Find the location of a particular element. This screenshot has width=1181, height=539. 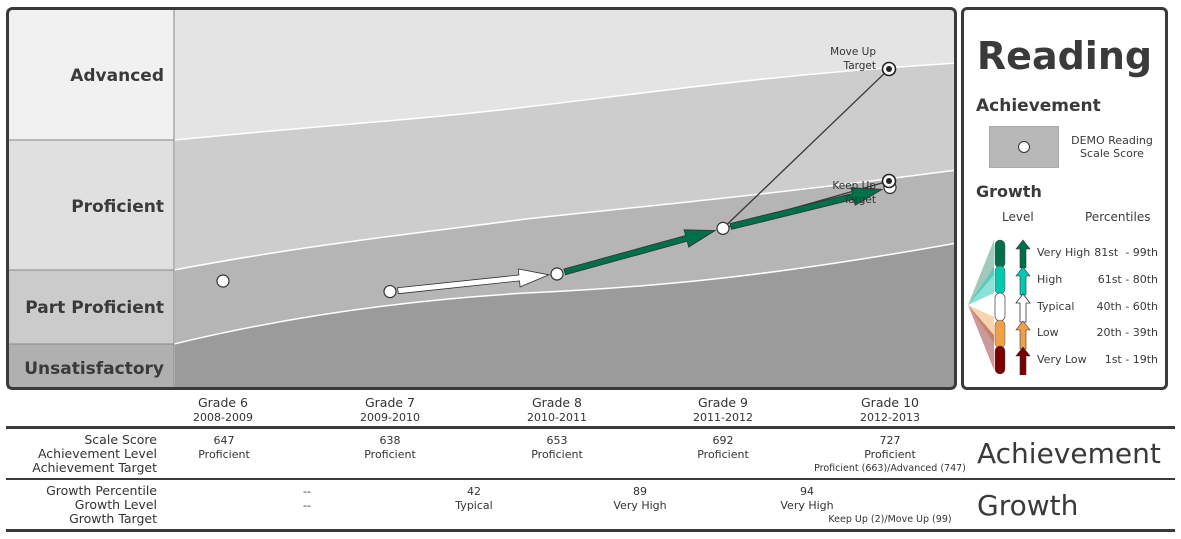

legend-range-high: 61st - 80th is located at coordinates (1127, 279).